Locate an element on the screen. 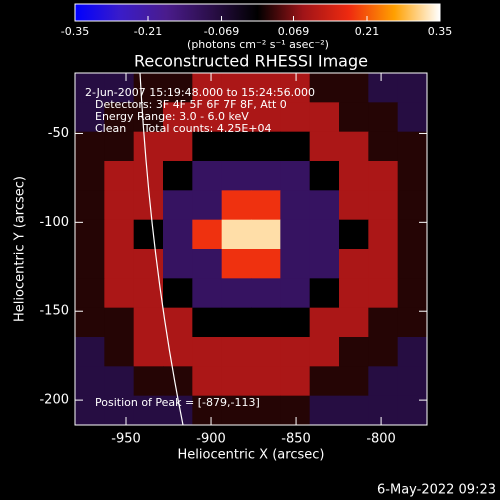 This screenshot has width=500, height=500. colorbar-tick-label: 0.21 is located at coordinates (367, 31).